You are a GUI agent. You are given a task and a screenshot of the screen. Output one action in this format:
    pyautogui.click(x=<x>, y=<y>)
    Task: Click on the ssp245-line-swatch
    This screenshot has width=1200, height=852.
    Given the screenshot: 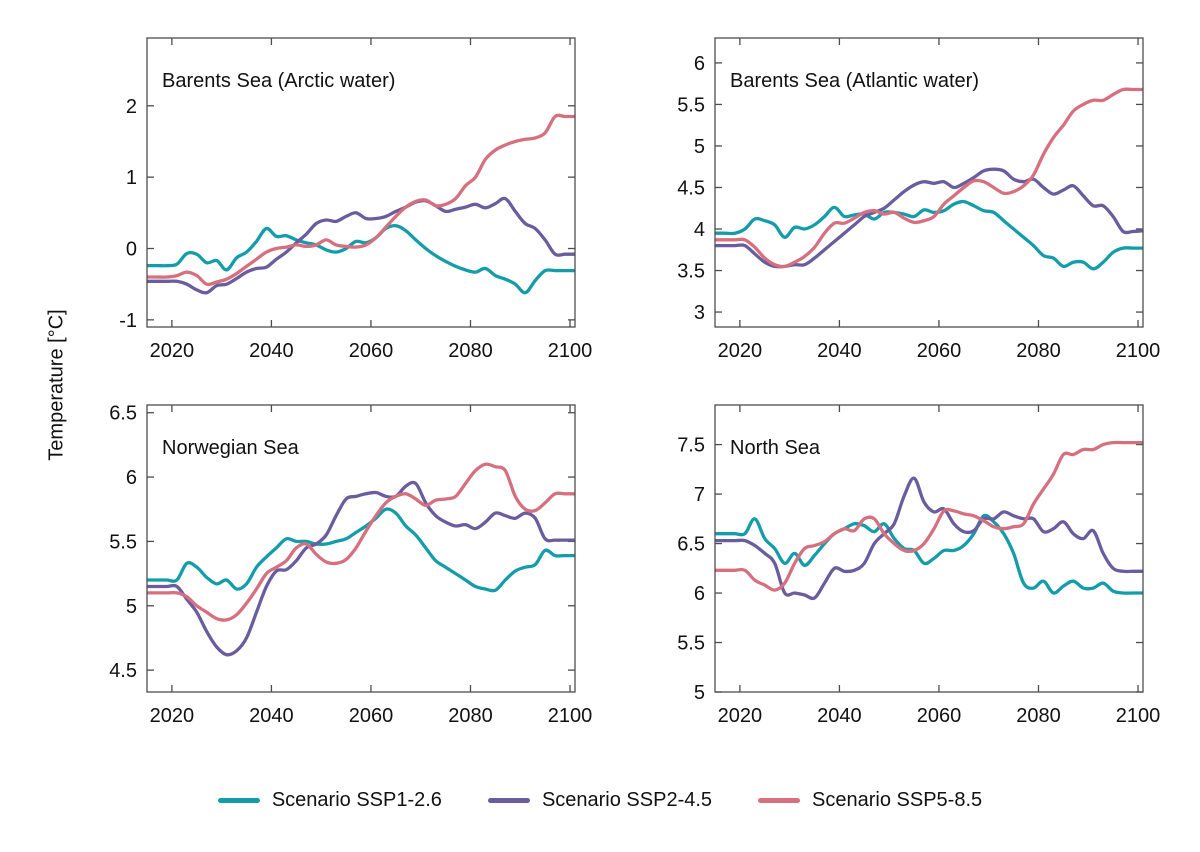 What is the action you would take?
    pyautogui.click(x=508, y=800)
    